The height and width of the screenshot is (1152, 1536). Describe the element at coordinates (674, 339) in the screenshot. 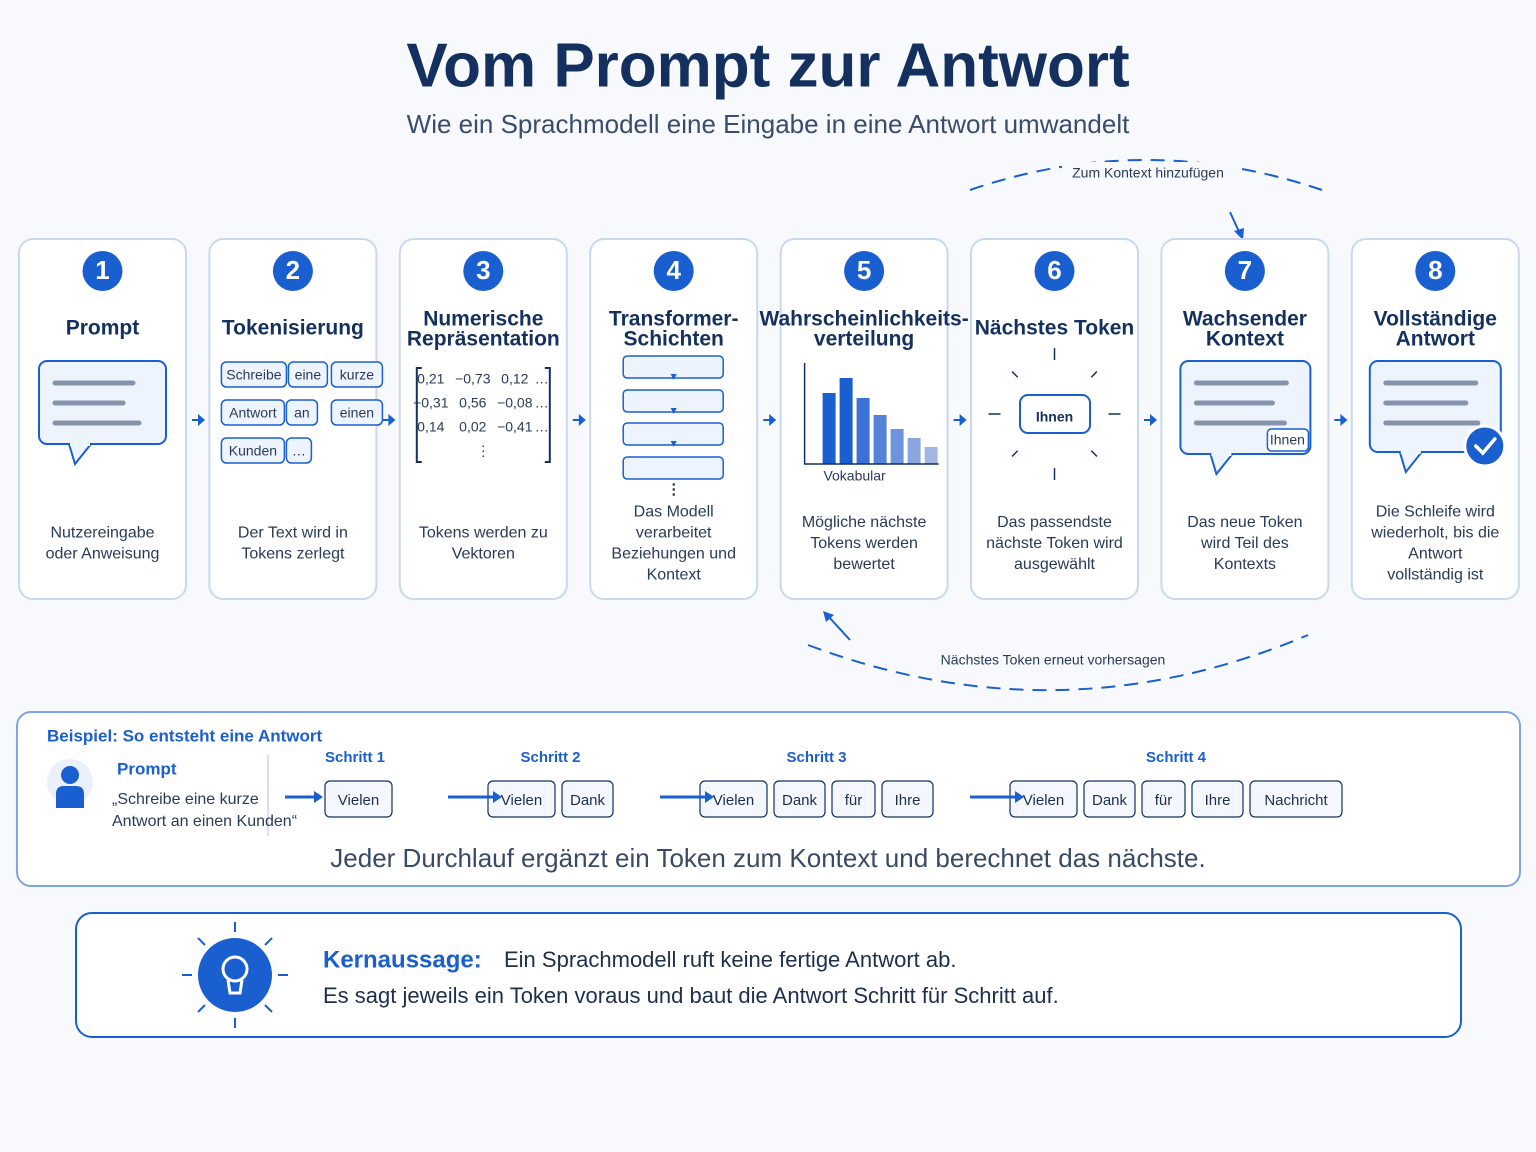

I see `step-title: Schichten` at that location.